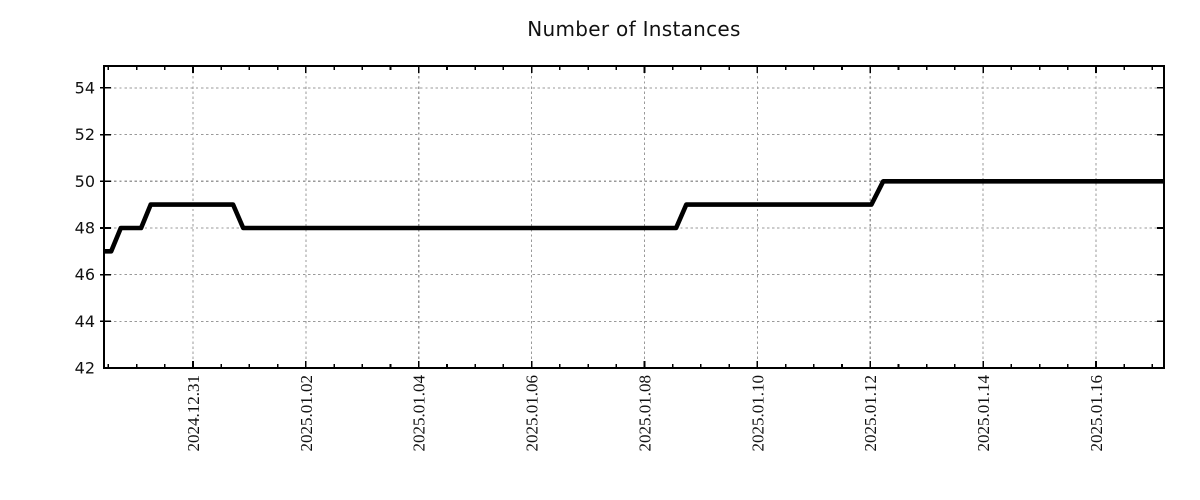  Describe the element at coordinates (85, 134) in the screenshot. I see `y-tick-label: 52` at that location.